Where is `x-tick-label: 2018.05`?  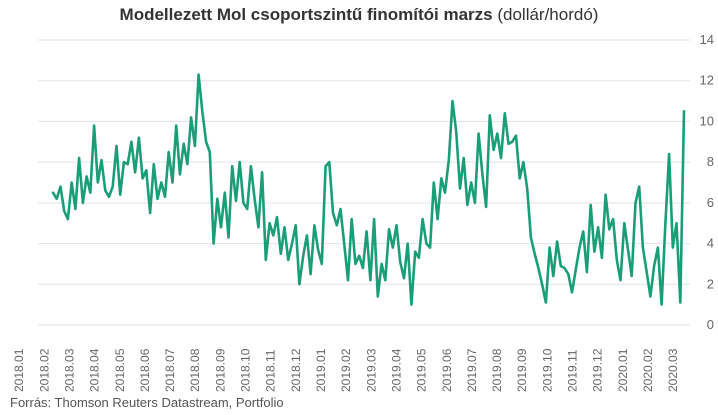 x-tick-label: 2018.05 is located at coordinates (120, 370).